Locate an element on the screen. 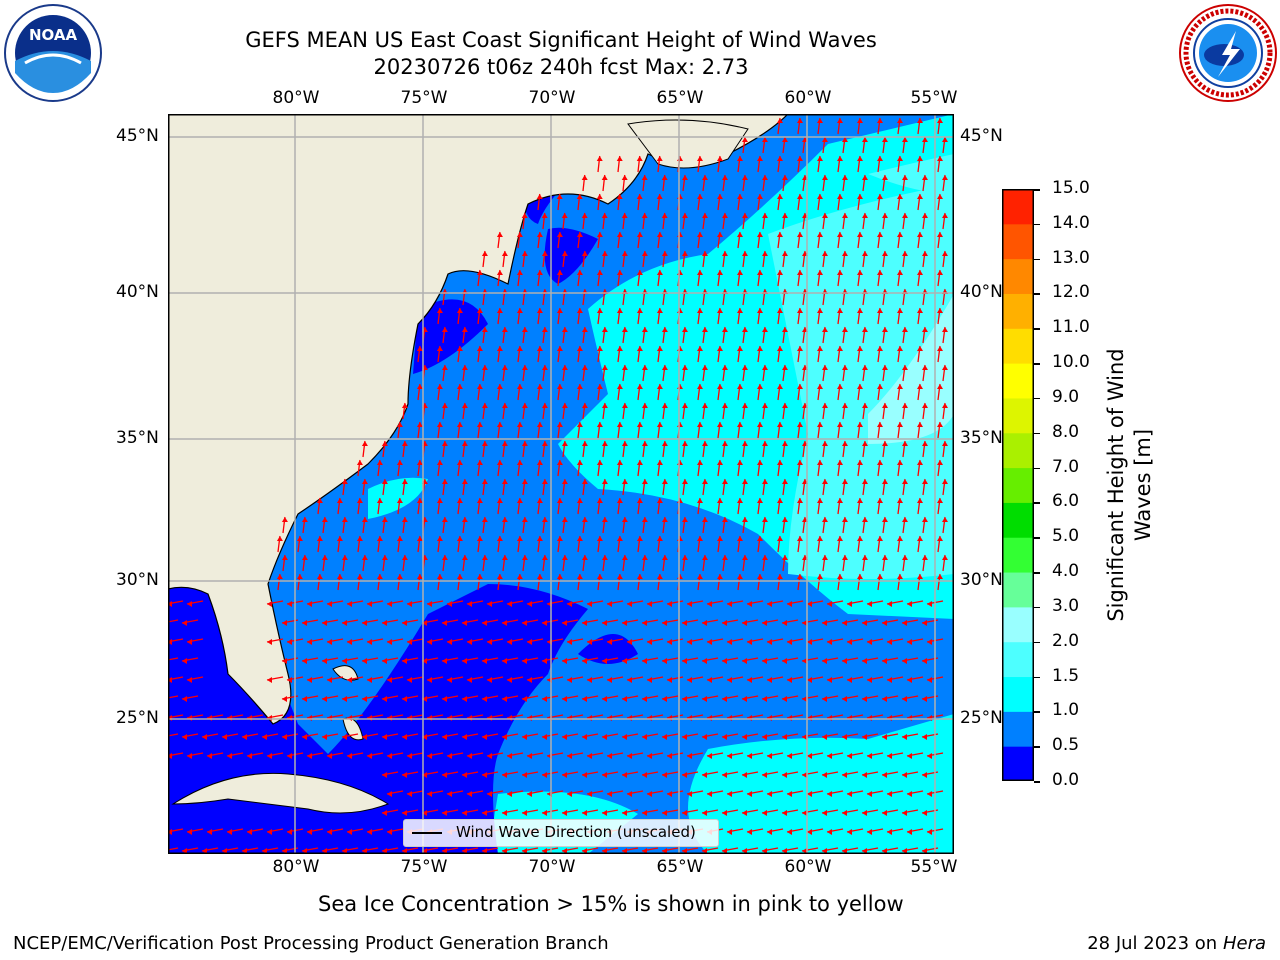  colorbar-tick-label: 9.0 is located at coordinates (1066, 396).